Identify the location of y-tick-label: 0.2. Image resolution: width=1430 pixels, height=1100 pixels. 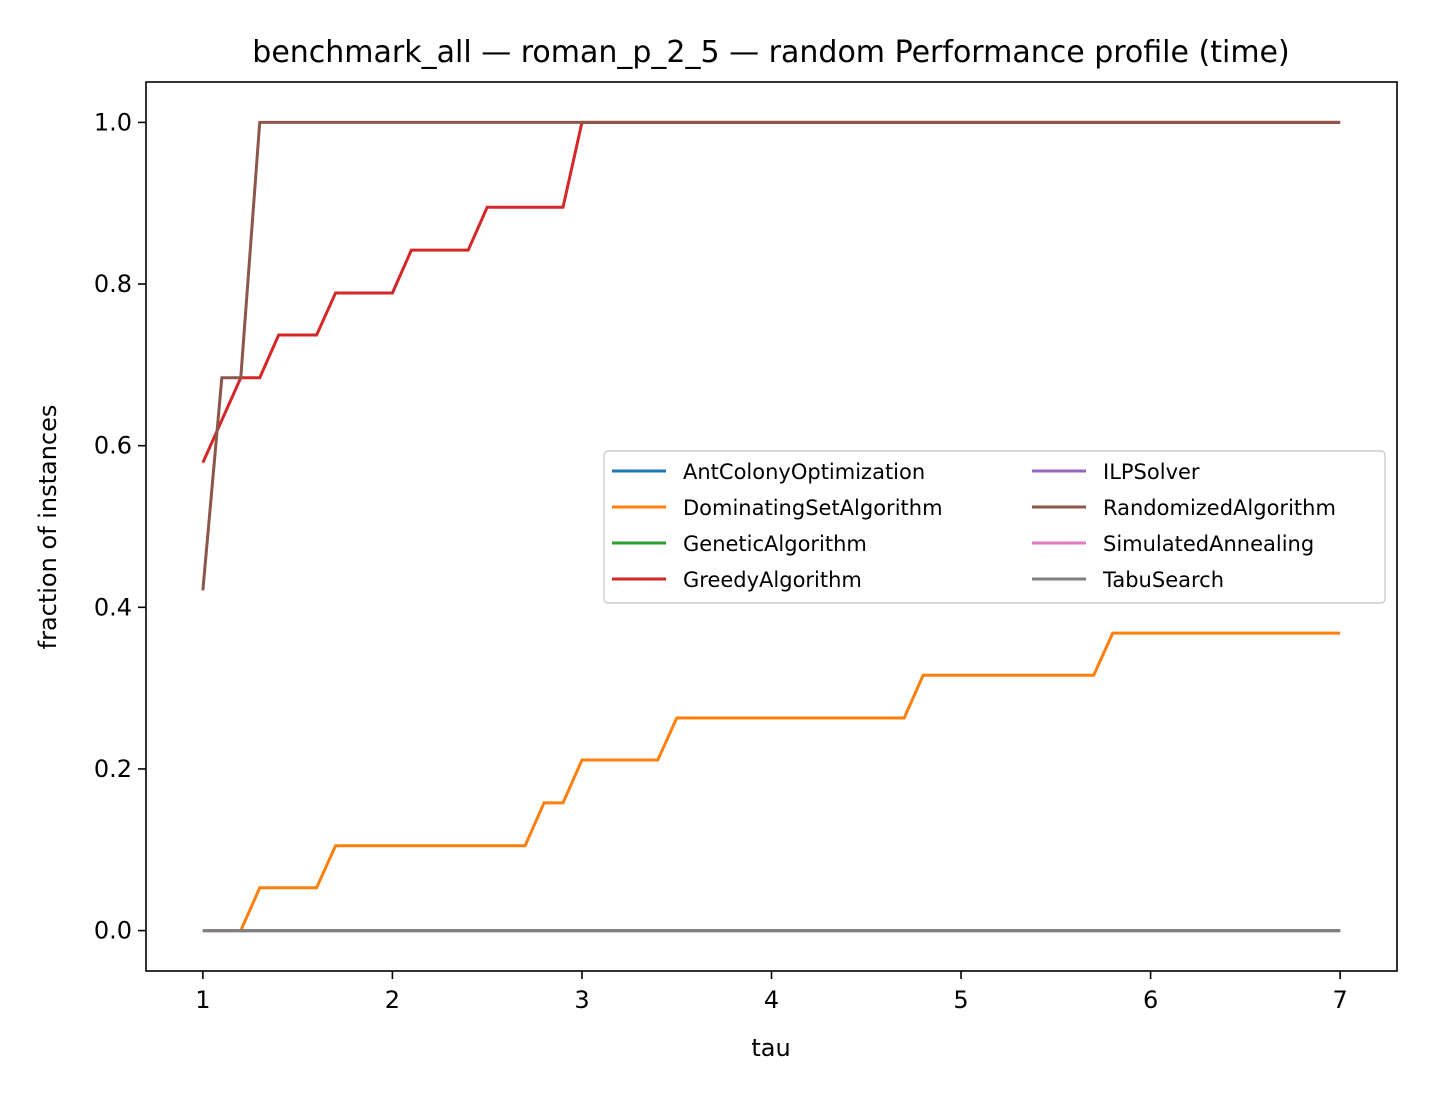
(113, 769).